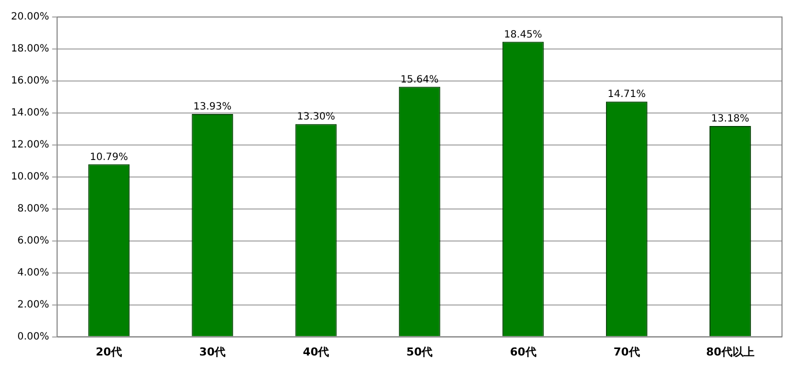  What do you see at coordinates (730, 119) in the screenshot?
I see `data-label: 13.18%` at bounding box center [730, 119].